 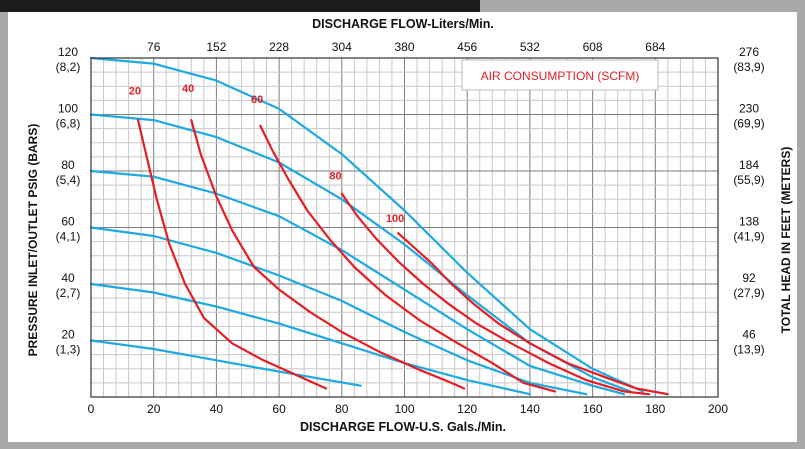 I want to click on x2-tick-label: 532, so click(x=530, y=47).